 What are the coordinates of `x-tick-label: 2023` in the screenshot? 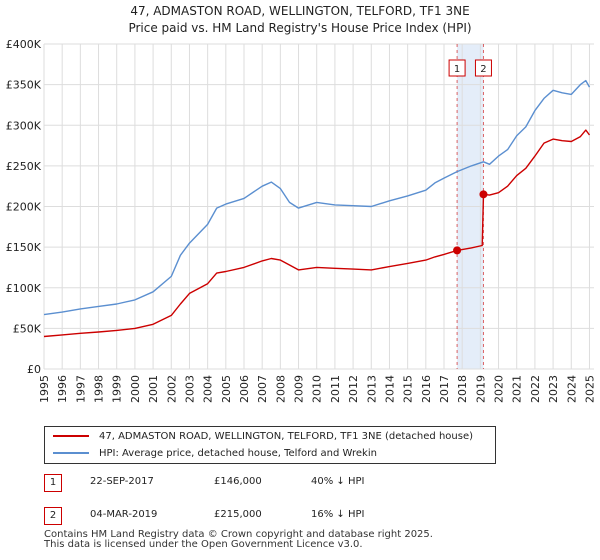 It's located at (553, 389).